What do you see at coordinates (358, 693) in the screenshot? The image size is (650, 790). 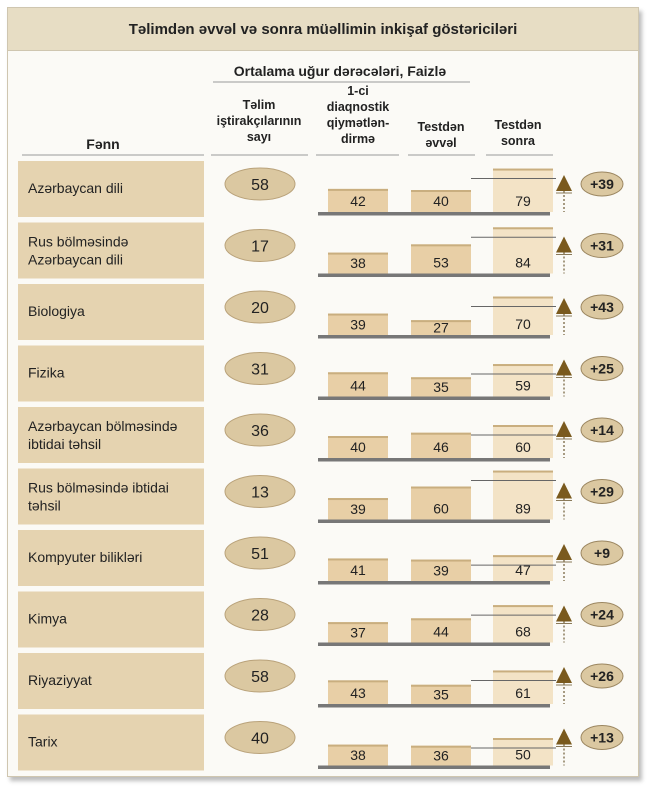 I see `diagnostic-bar-label: 43` at bounding box center [358, 693].